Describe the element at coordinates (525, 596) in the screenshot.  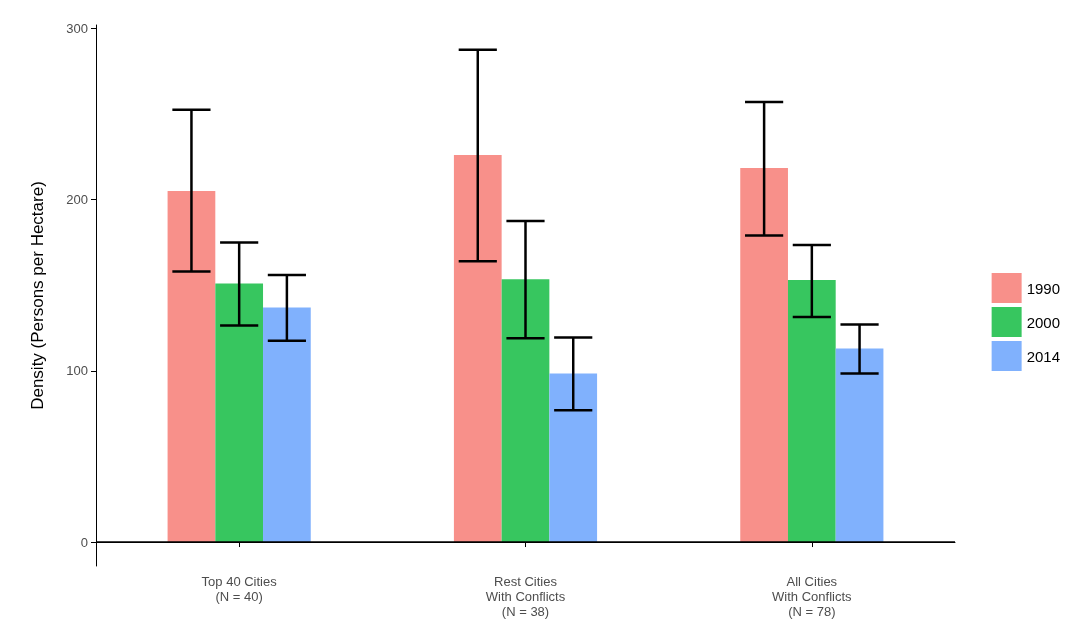
I see `x-tick-label: Rest Cities With Conflicts (N = 38)` at that location.